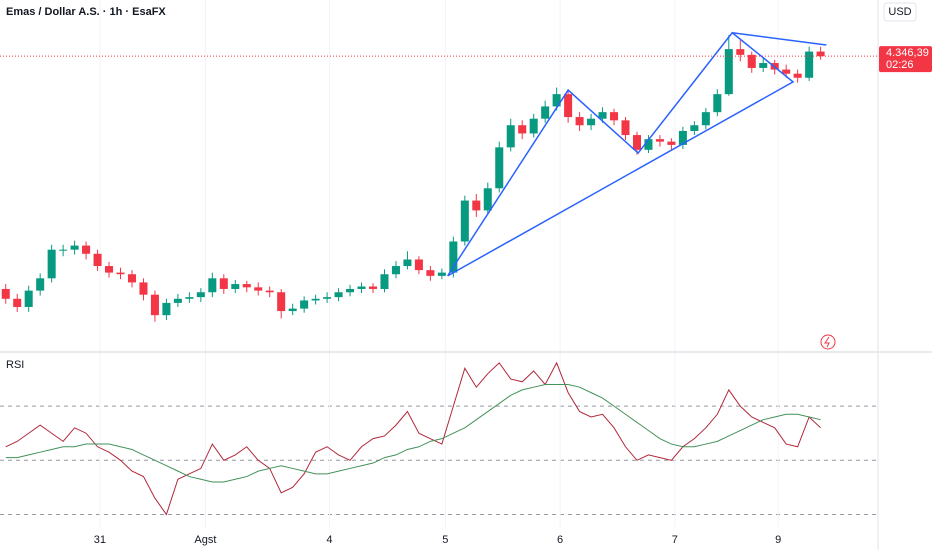  I want to click on alert-icon-bolt, so click(827, 342).